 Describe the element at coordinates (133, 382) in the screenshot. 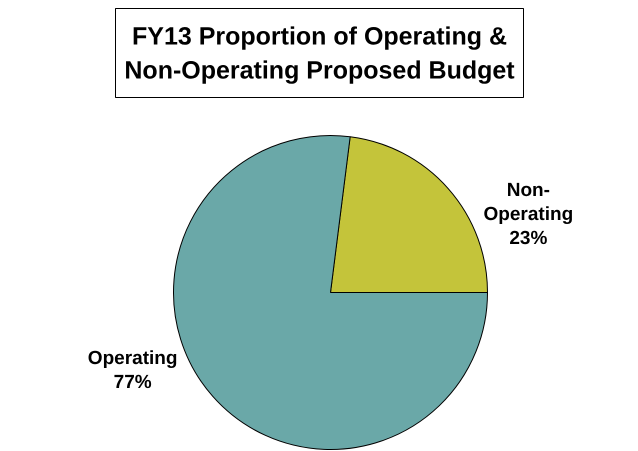

I see `data-label: 77%` at that location.